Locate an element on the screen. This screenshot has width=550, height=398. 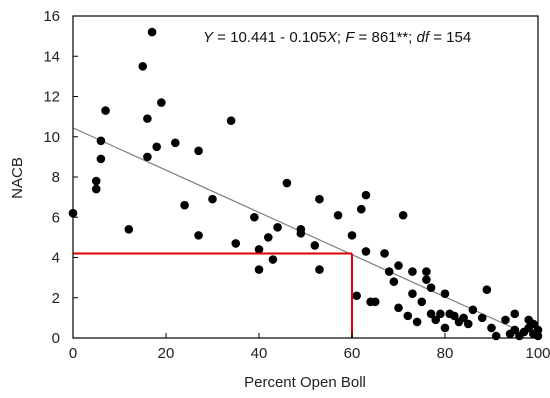
x-tick-label: 80 is located at coordinates (445, 353).